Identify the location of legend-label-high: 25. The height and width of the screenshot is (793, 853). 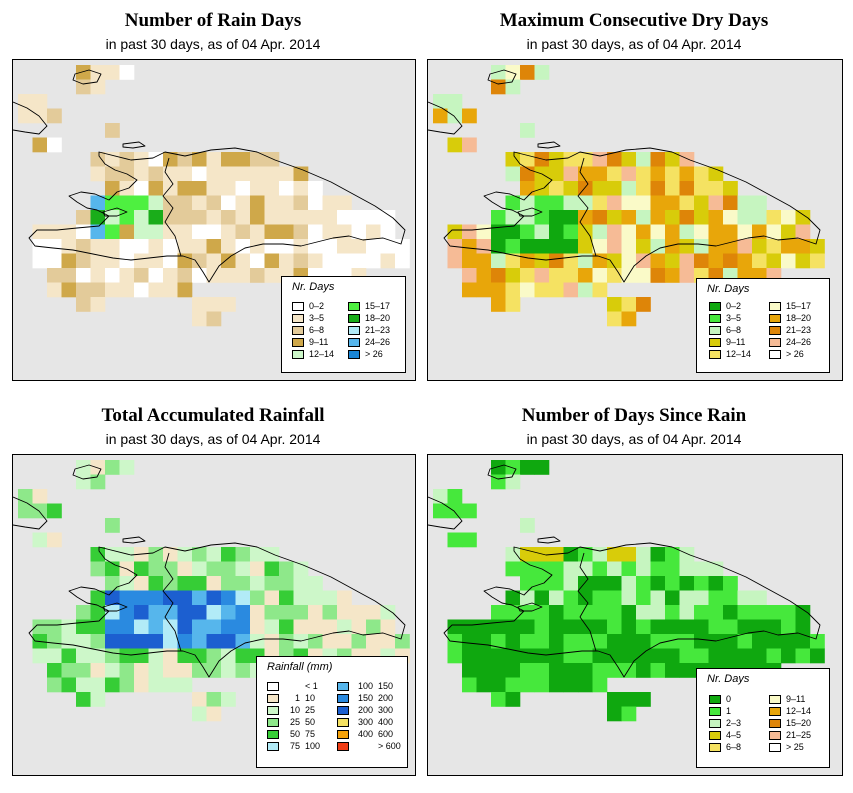
(310, 710).